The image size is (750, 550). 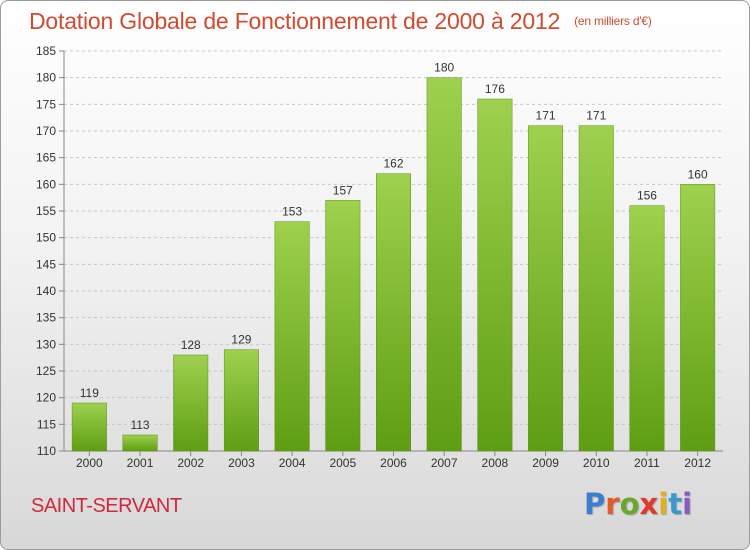 I want to click on y-tick-label: 175, so click(x=46, y=104).